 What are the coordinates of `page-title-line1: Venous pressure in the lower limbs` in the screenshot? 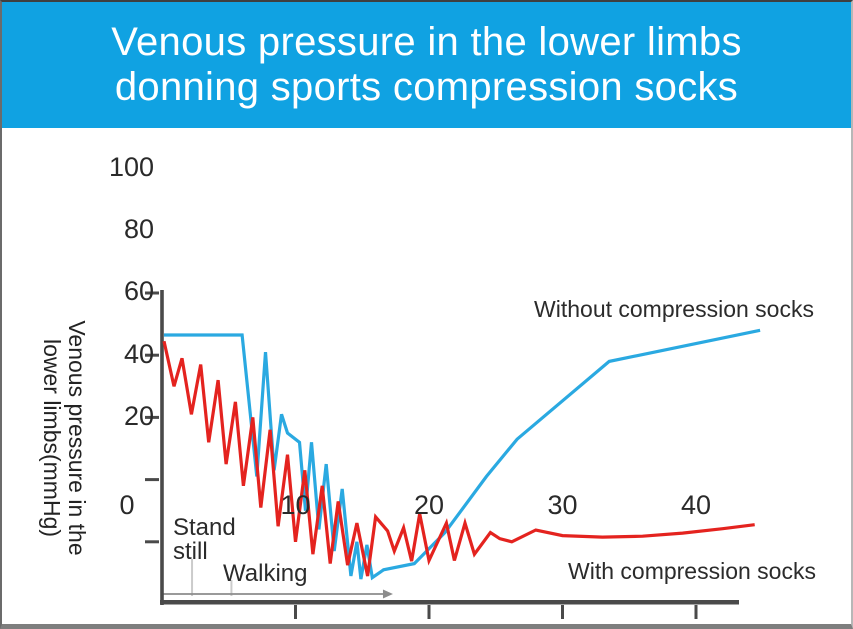 It's located at (426, 42).